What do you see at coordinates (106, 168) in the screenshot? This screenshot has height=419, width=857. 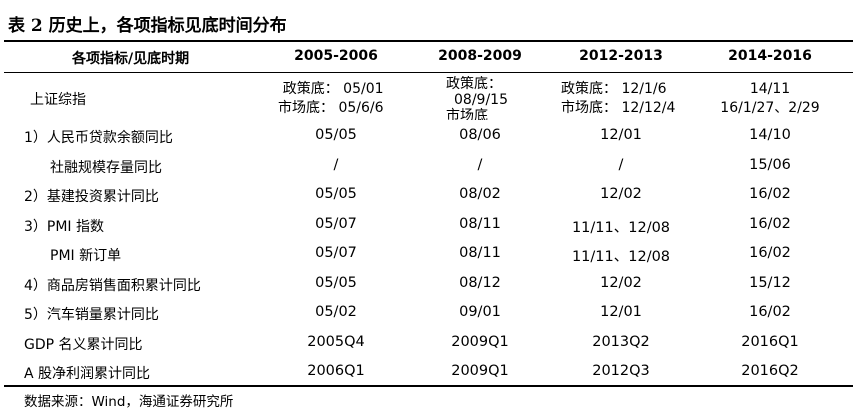 I see `row-label: 社融规模存量同比` at bounding box center [106, 168].